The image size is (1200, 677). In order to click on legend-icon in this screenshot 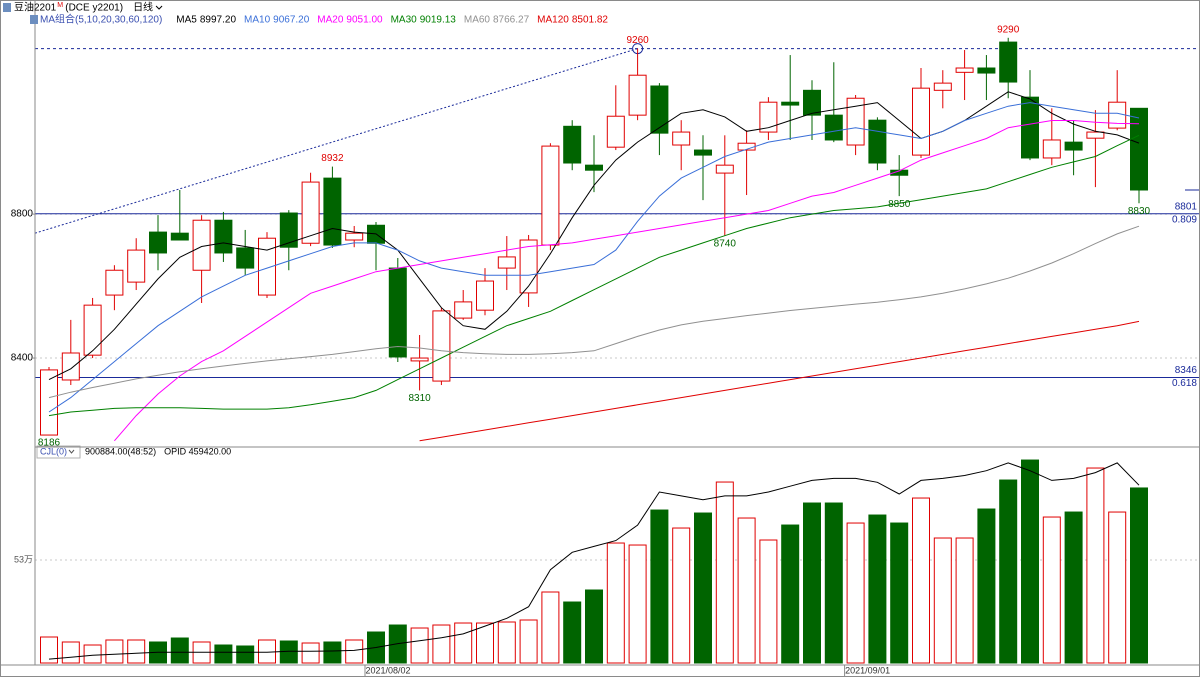, I will do `click(34, 19)`.